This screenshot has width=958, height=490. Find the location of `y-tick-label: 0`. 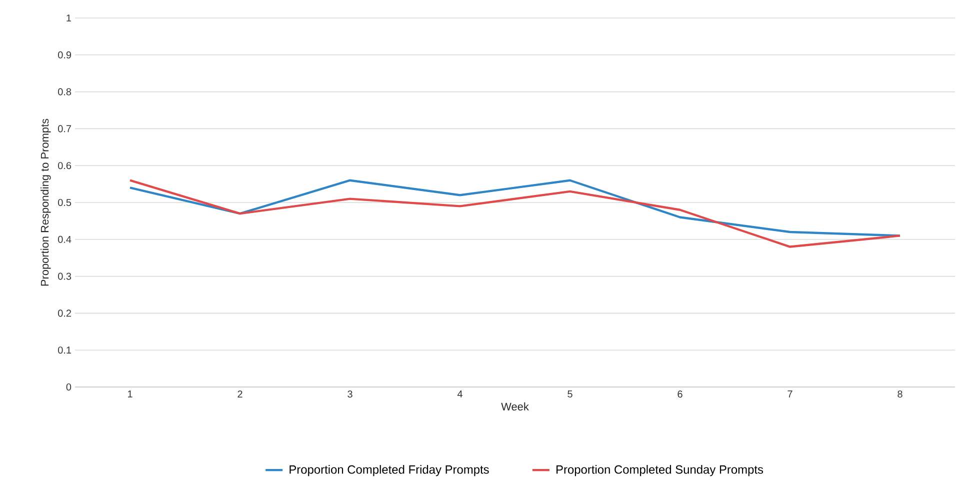

y-tick-label: 0 is located at coordinates (69, 387).